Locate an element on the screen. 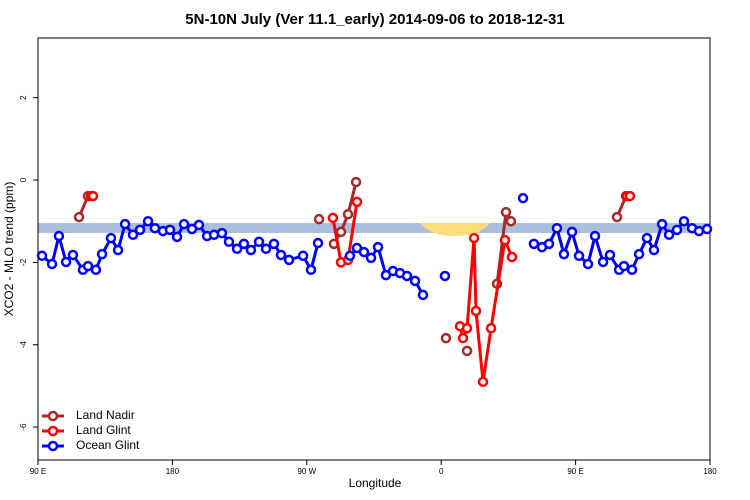 The width and height of the screenshot is (750, 500). reference-band is located at coordinates (374, 228).